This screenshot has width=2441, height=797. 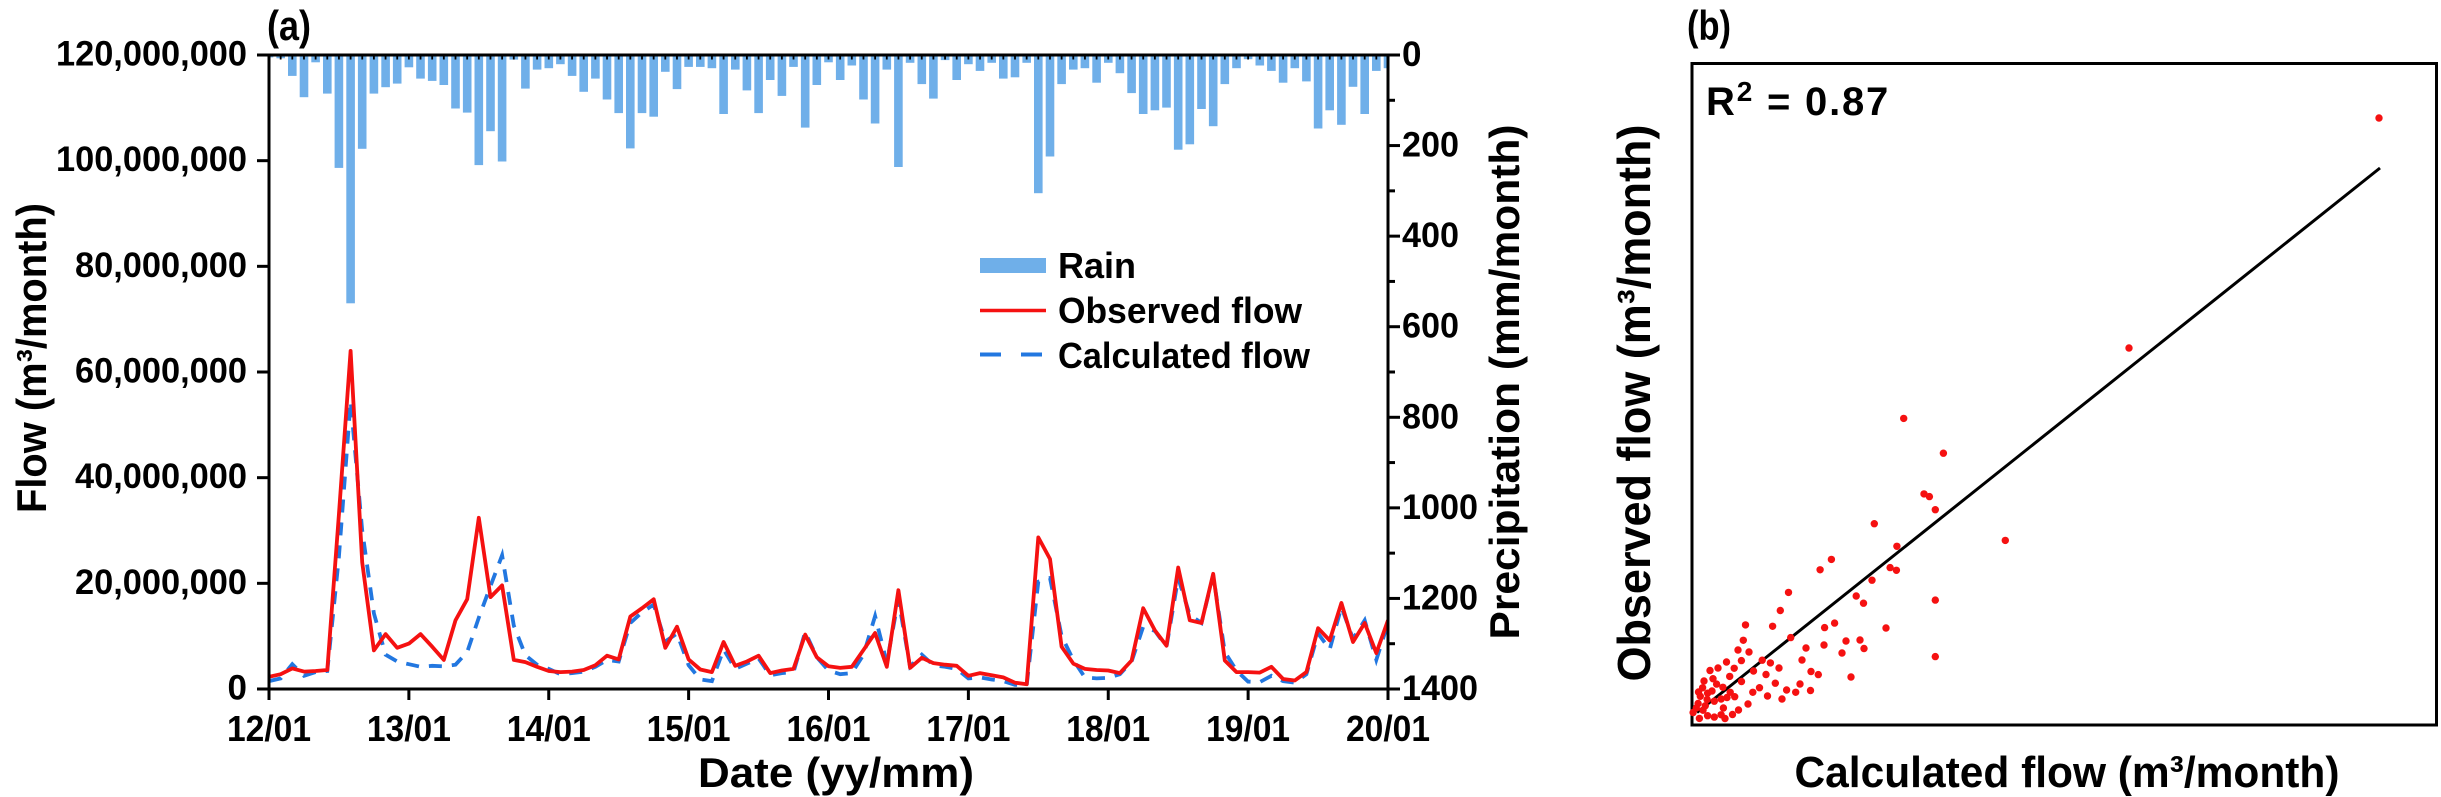 What do you see at coordinates (409, 728) in the screenshot?
I see `svg-text: 13/01` at bounding box center [409, 728].